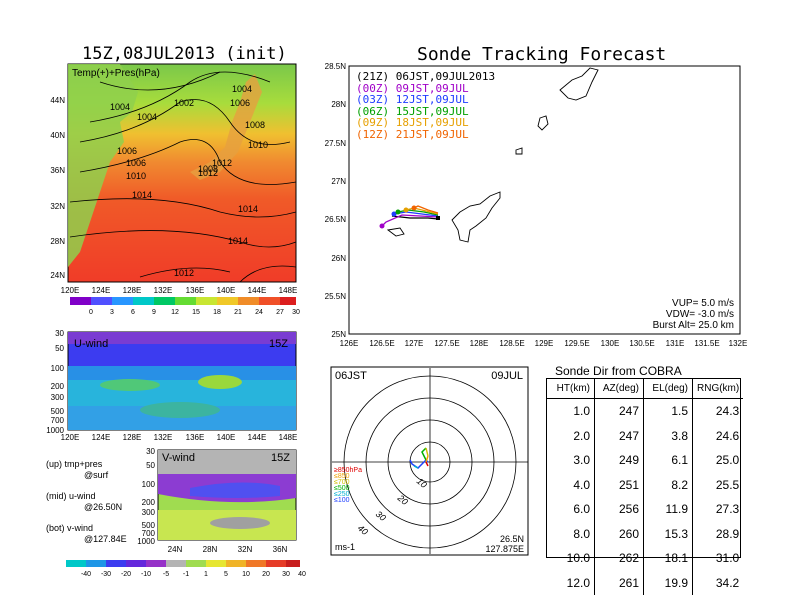  What do you see at coordinates (116, 73) in the screenshot?
I see `map-field-label: Temp(+)+Pres(hPa)` at bounding box center [116, 73].